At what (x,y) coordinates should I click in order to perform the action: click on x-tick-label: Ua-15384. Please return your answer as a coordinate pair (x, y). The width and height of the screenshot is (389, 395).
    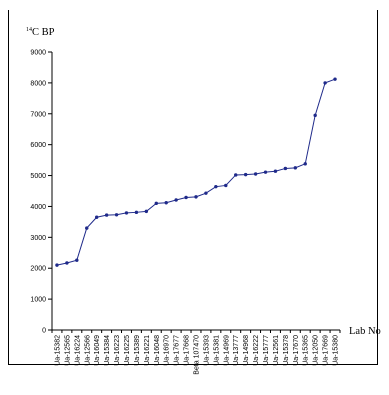
    Looking at the image, I should click on (107, 350).